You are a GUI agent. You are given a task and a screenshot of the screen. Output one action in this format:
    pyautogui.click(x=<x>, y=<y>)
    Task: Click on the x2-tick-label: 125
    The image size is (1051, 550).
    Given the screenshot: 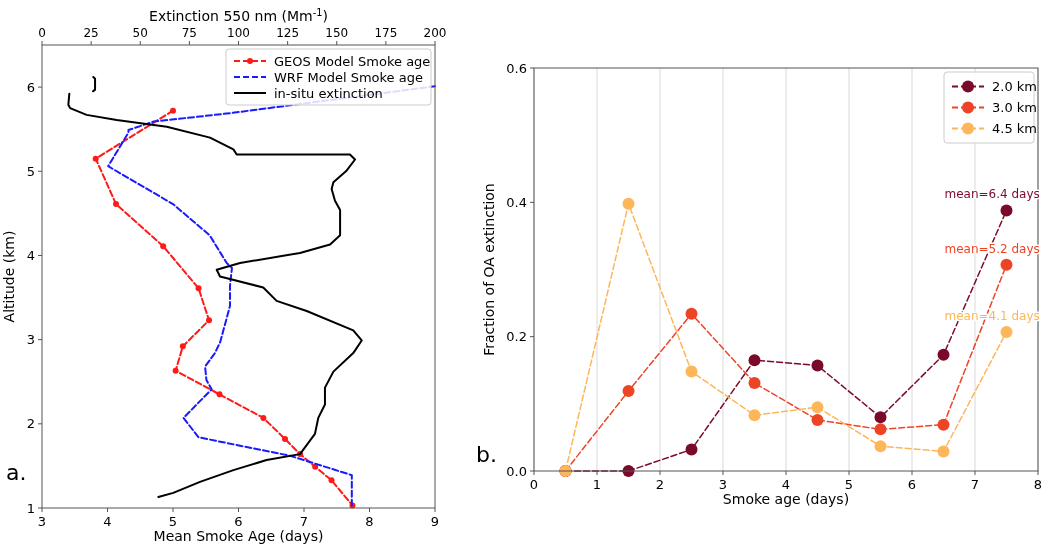 What is the action you would take?
    pyautogui.click(x=288, y=33)
    